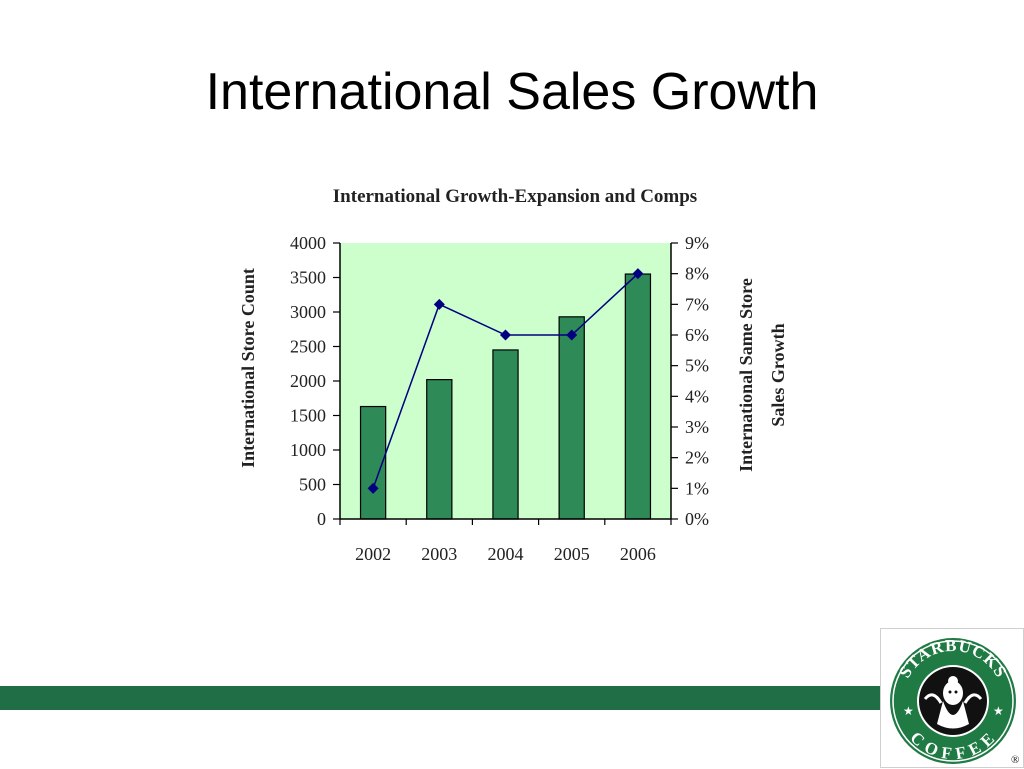 The height and width of the screenshot is (769, 1024). I want to click on right-tick-label: 1%, so click(697, 488).